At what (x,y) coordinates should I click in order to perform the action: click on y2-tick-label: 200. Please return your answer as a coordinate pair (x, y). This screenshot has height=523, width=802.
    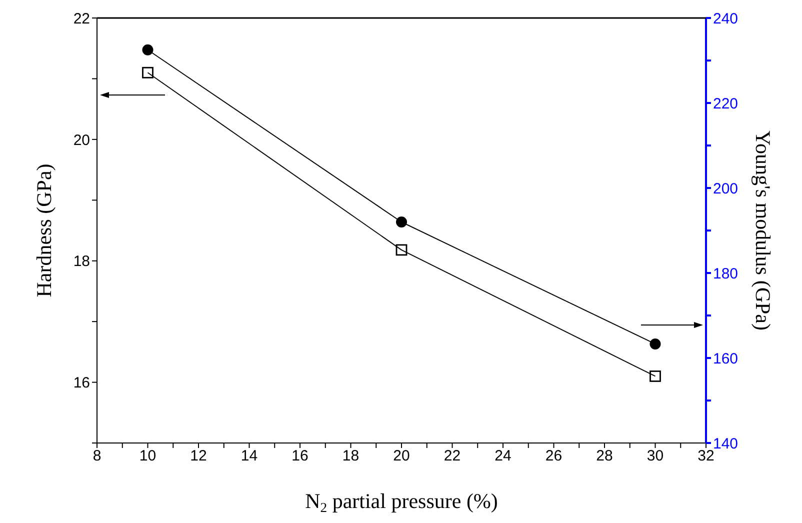
    Looking at the image, I should click on (725, 189).